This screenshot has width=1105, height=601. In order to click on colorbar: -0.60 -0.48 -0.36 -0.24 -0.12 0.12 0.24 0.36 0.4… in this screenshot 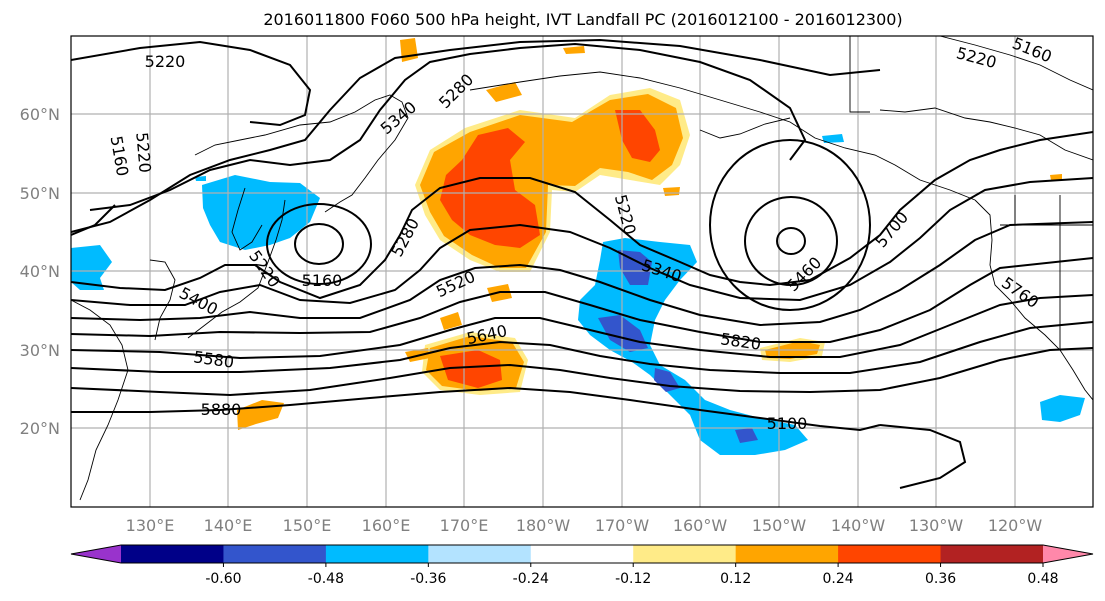, I will do `click(582, 565)`.